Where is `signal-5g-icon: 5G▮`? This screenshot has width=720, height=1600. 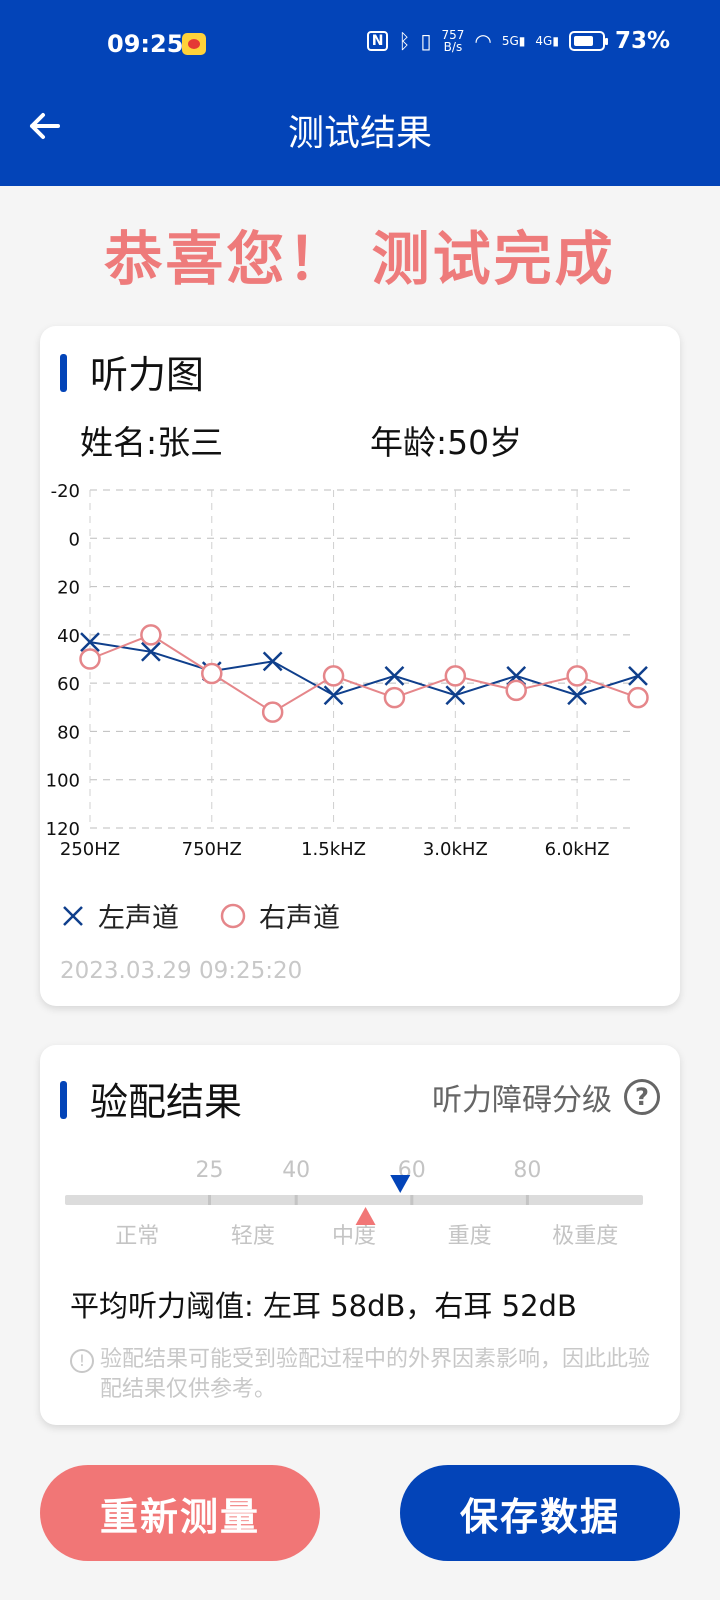
signal-5g-icon: 5G▮ is located at coordinates (513, 41).